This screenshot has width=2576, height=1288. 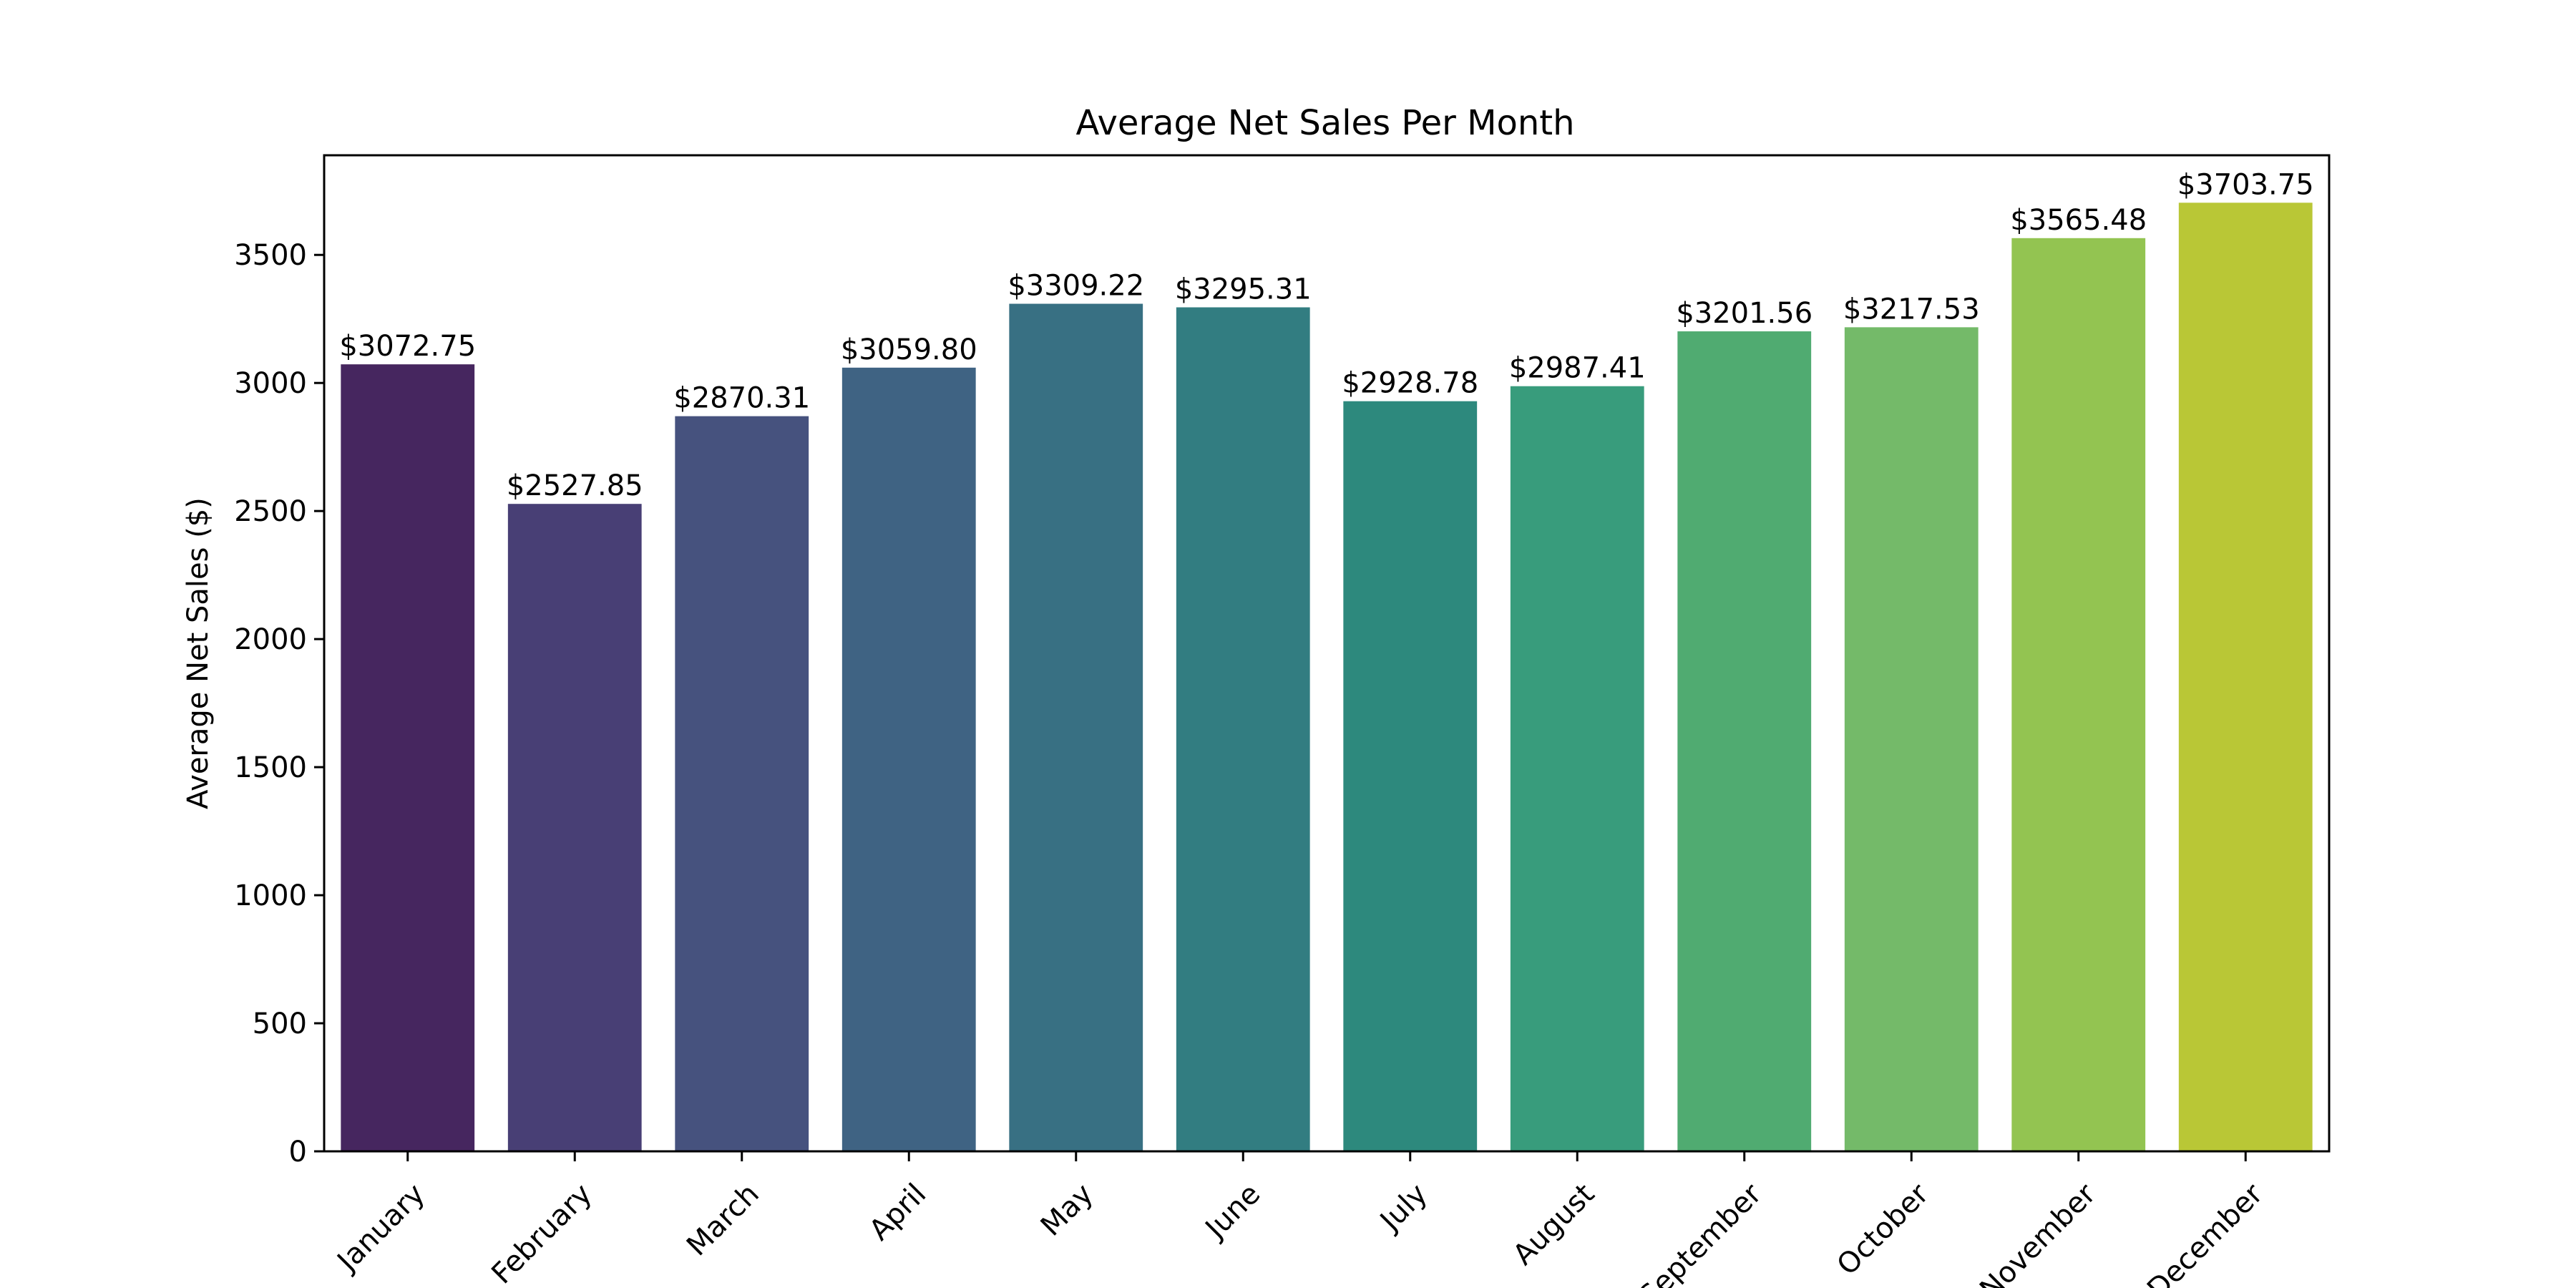 I want to click on bar-september, so click(x=1744, y=741).